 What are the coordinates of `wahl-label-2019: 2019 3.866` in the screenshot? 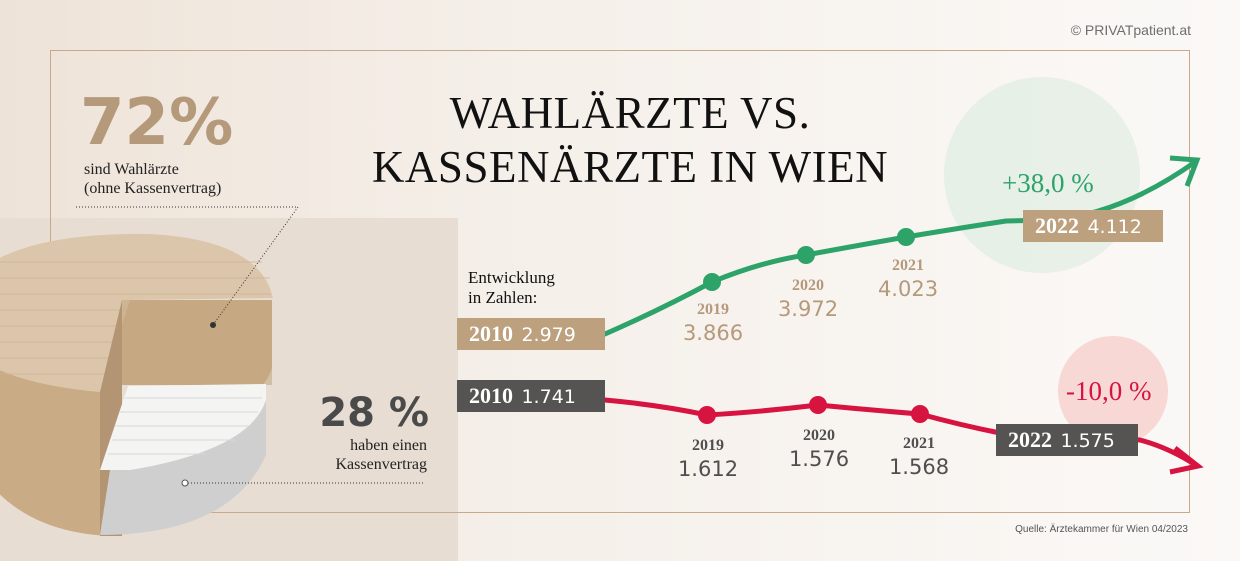 It's located at (713, 323).